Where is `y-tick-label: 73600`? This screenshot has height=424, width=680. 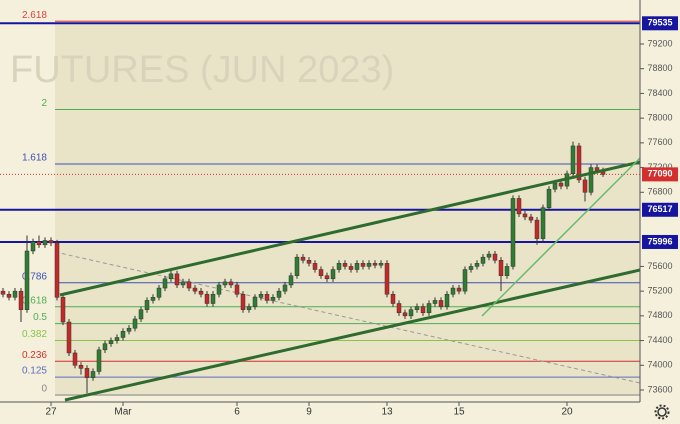 y-tick-label: 73600 is located at coordinates (659, 389).